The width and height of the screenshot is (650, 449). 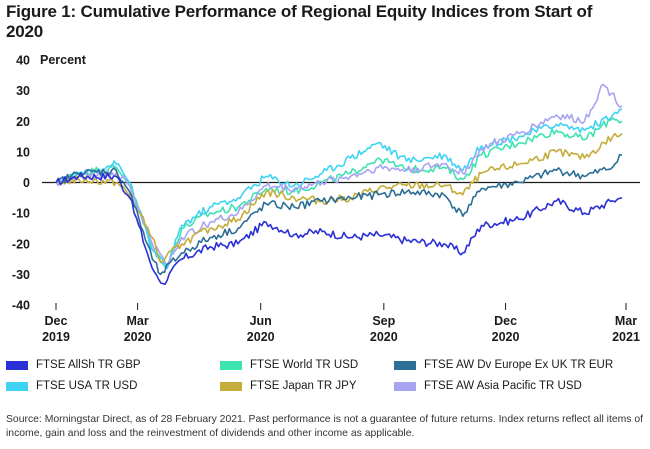 What do you see at coordinates (26, 183) in the screenshot?
I see `y-tick-label: 0` at bounding box center [26, 183].